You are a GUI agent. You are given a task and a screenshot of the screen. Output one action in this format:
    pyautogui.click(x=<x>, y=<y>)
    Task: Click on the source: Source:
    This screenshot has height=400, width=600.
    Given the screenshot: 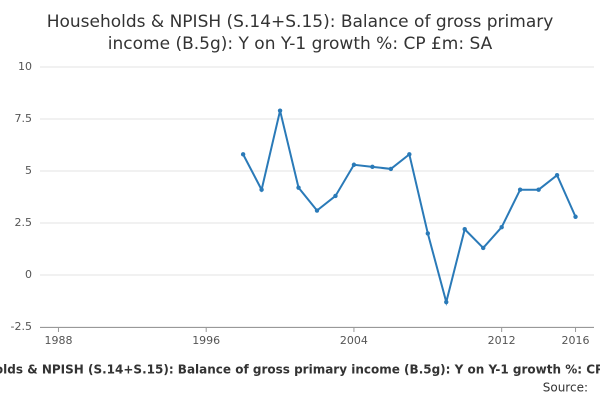 What is the action you would take?
    pyautogui.click(x=565, y=388)
    